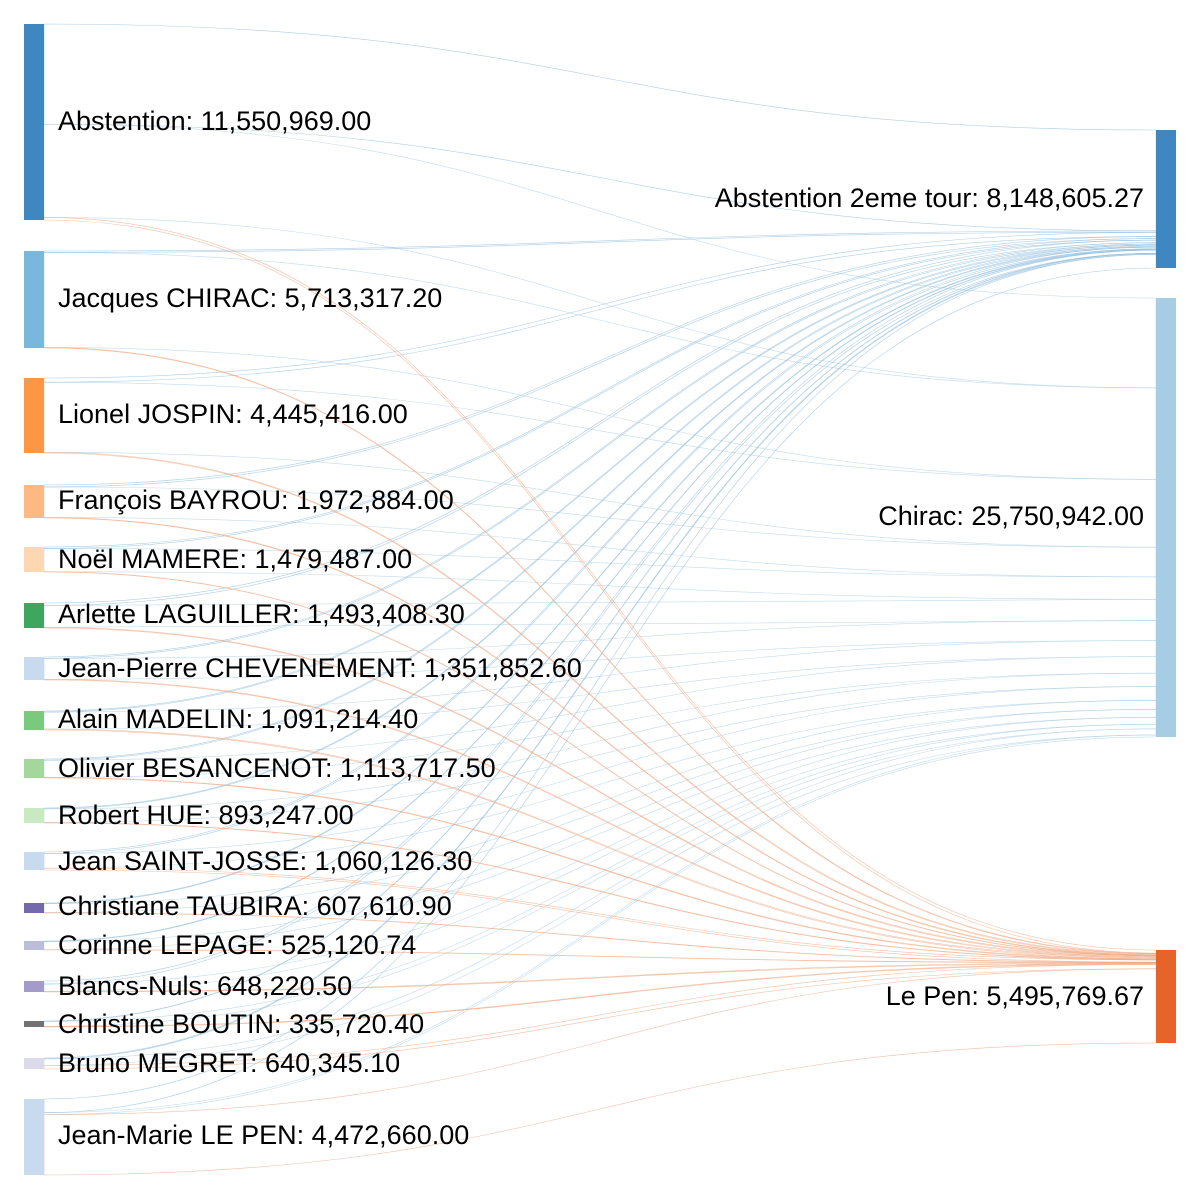 This screenshot has width=1200, height=1200. I want to click on label-jean-pierre-chevenement: Jean-Pierre CHEVENEMENT: 1,351,852.60, so click(320, 668).